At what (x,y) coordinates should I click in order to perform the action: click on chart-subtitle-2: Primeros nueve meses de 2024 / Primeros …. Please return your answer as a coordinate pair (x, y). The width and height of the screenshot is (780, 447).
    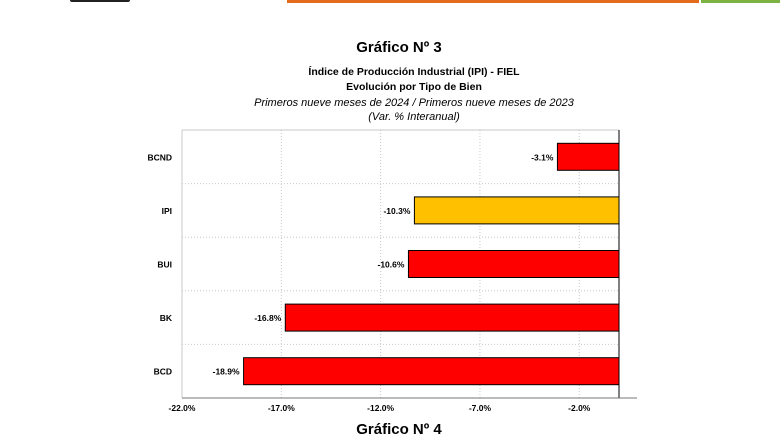
    Looking at the image, I should click on (414, 103).